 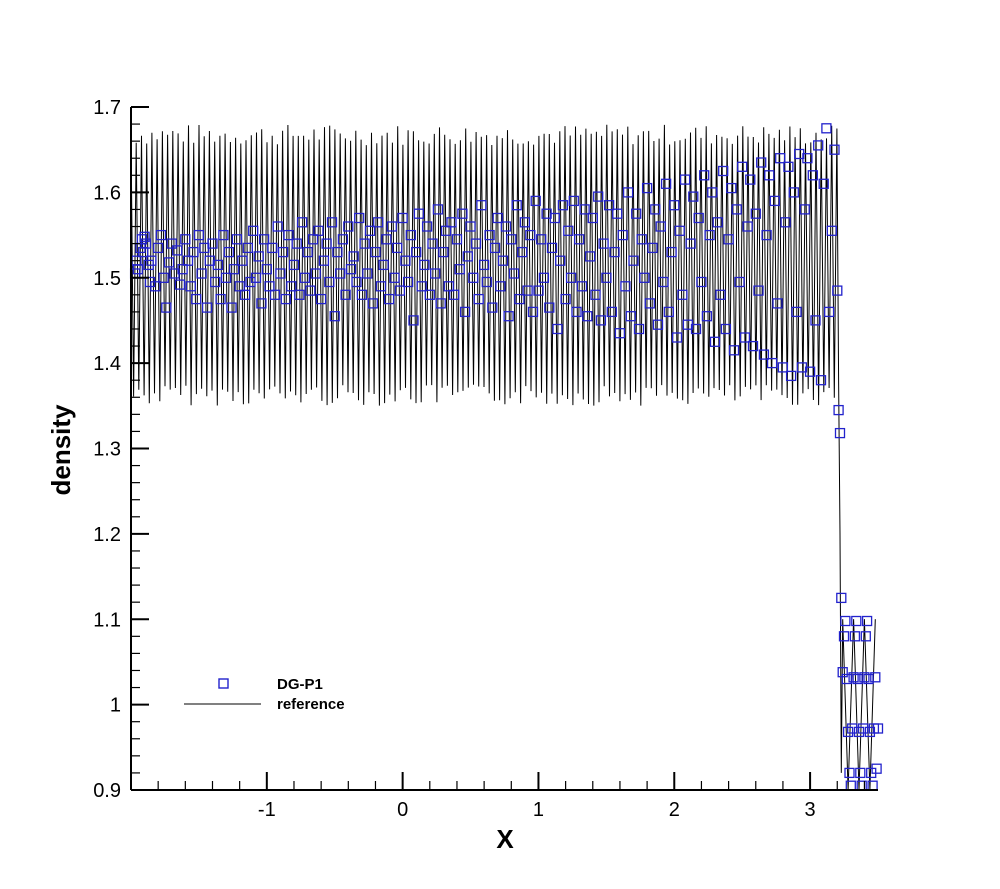 What do you see at coordinates (402, 810) in the screenshot?
I see `x-tick-label: 0` at bounding box center [402, 810].